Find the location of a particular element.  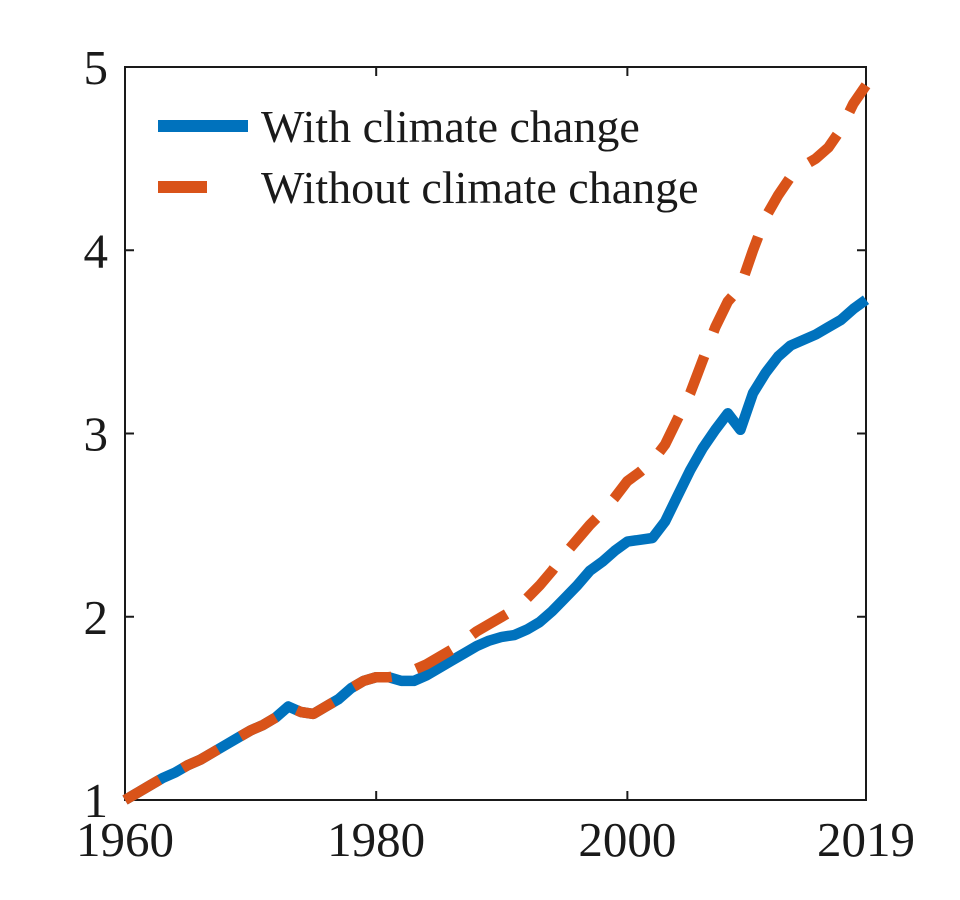

y-tick-label: 1 is located at coordinates (96, 800).